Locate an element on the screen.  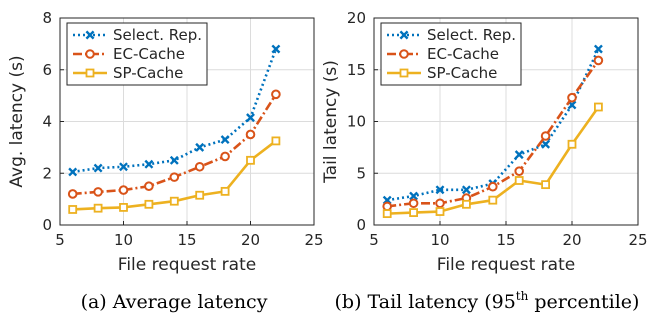
y-tick-label: 10 is located at coordinates (356, 122).